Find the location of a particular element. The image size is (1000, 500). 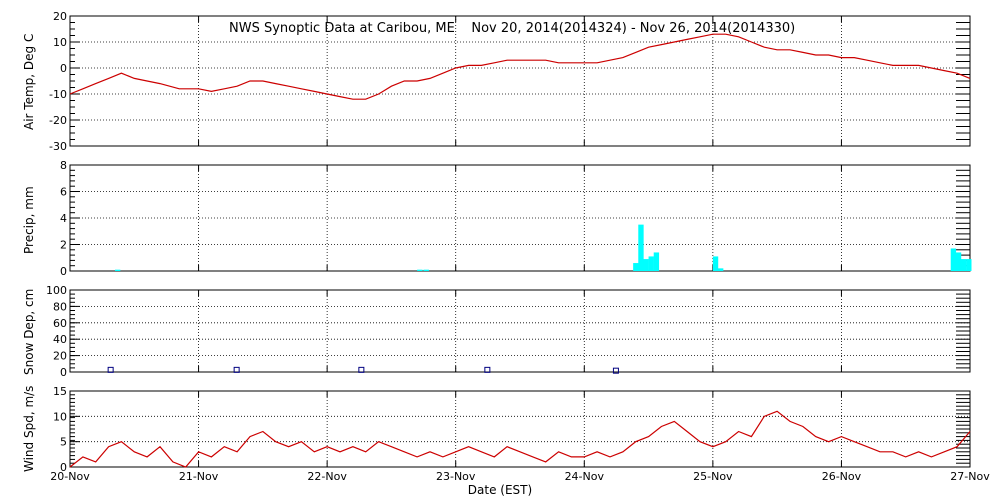

air-temp-line is located at coordinates (520, 66).